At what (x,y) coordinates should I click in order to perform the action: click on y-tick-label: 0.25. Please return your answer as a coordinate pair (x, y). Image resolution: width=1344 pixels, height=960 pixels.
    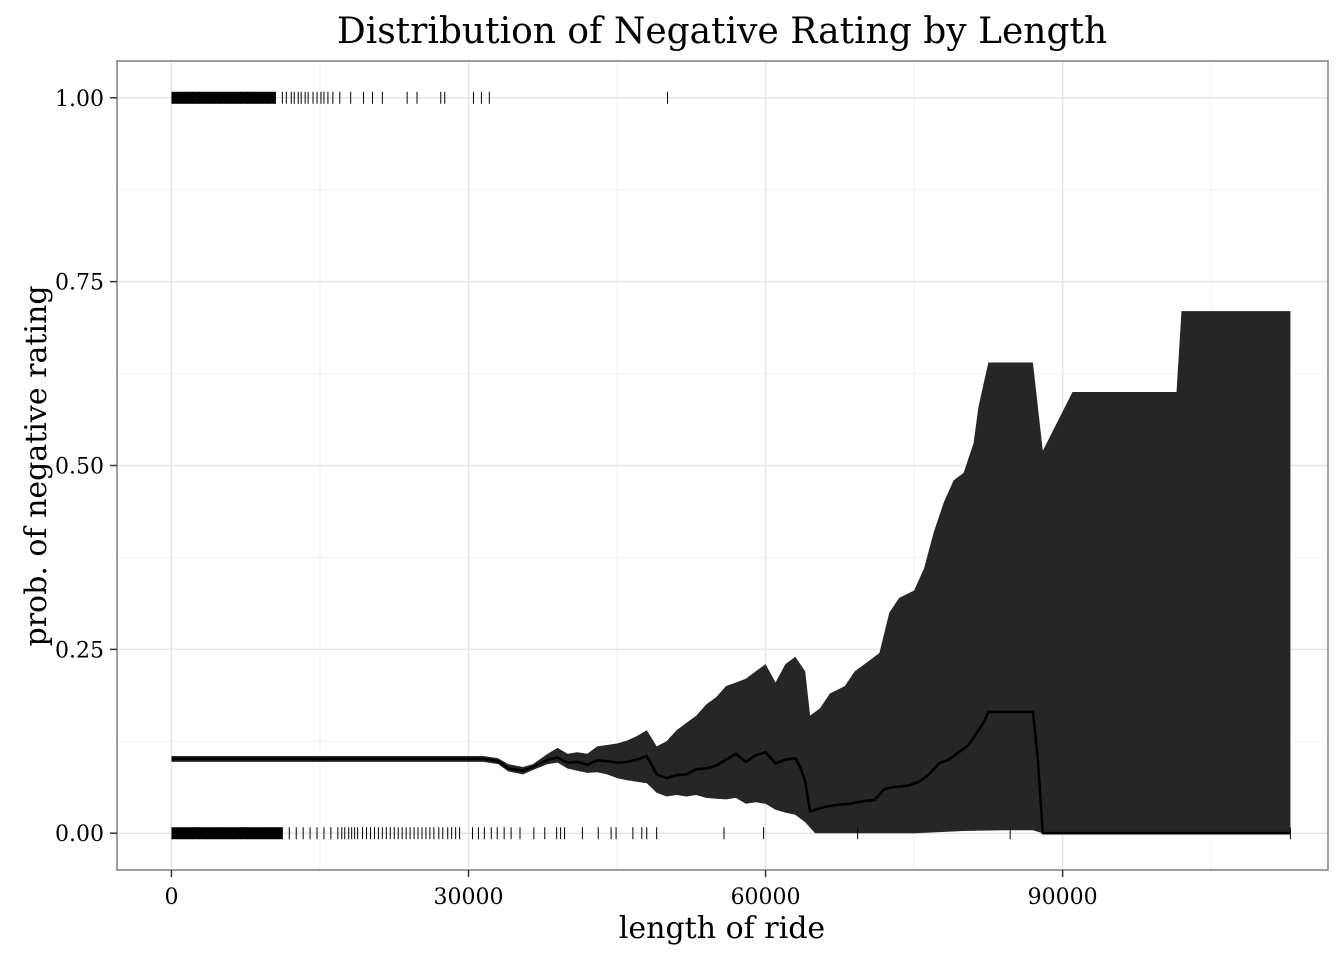
    Looking at the image, I should click on (79, 650).